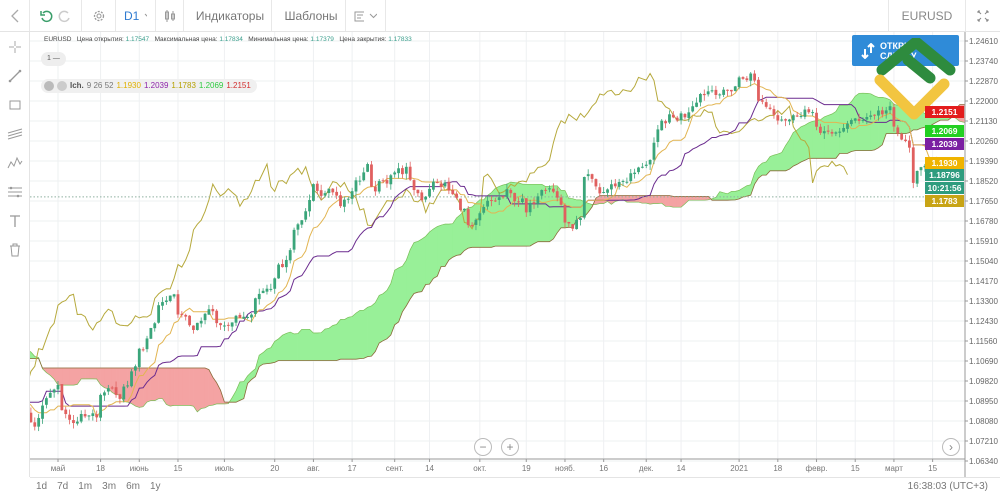 The width and height of the screenshot is (1000, 495). I want to click on range-3m: 3m, so click(109, 486).